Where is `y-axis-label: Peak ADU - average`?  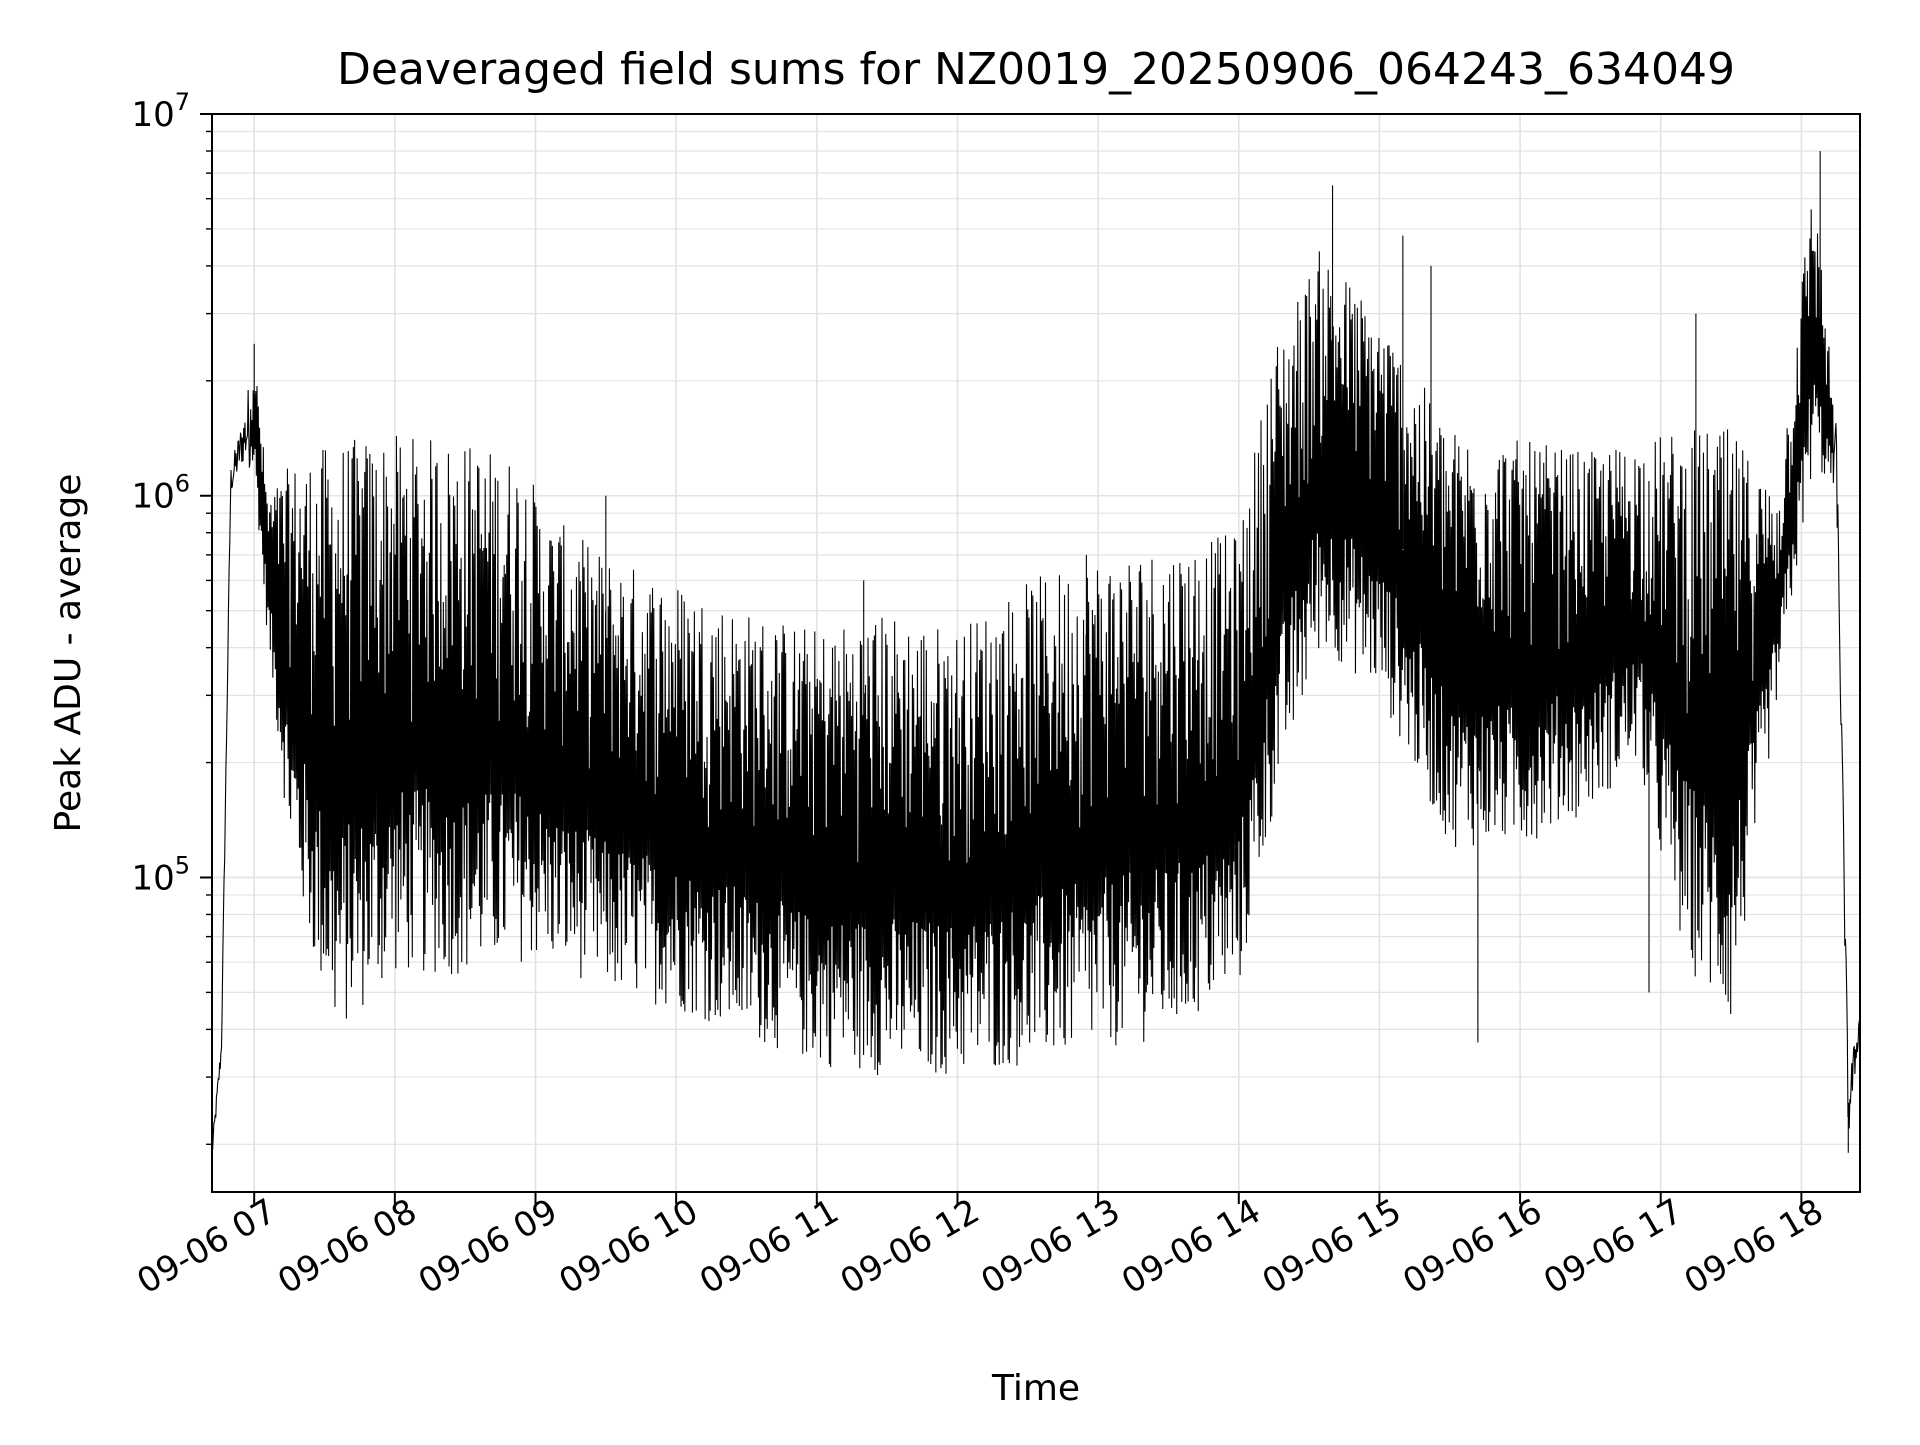 y-axis-label: Peak ADU - average is located at coordinates (68, 653).